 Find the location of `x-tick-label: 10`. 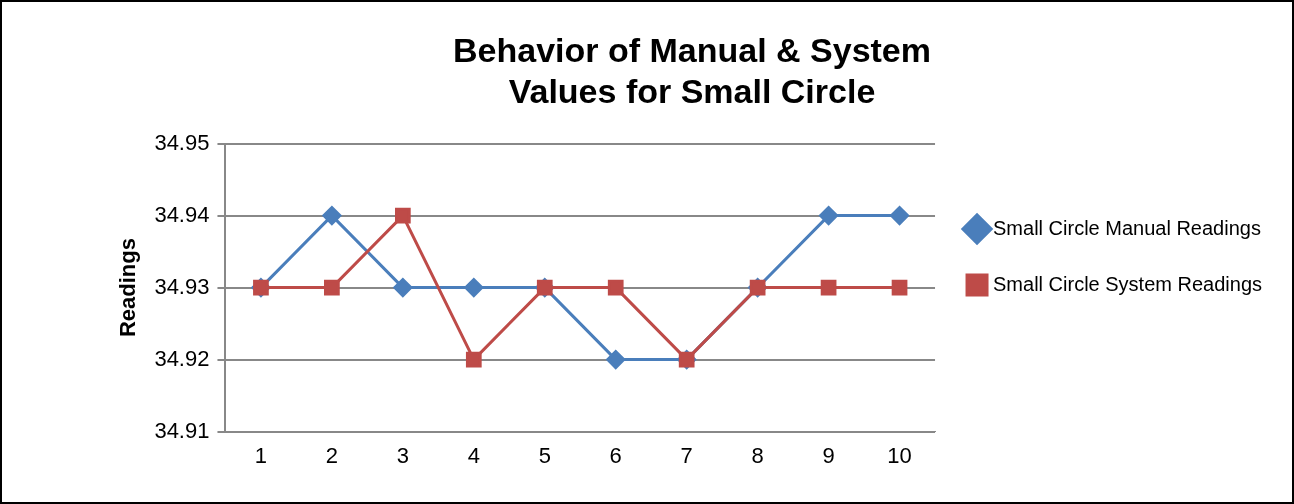

x-tick-label: 10 is located at coordinates (899, 455).